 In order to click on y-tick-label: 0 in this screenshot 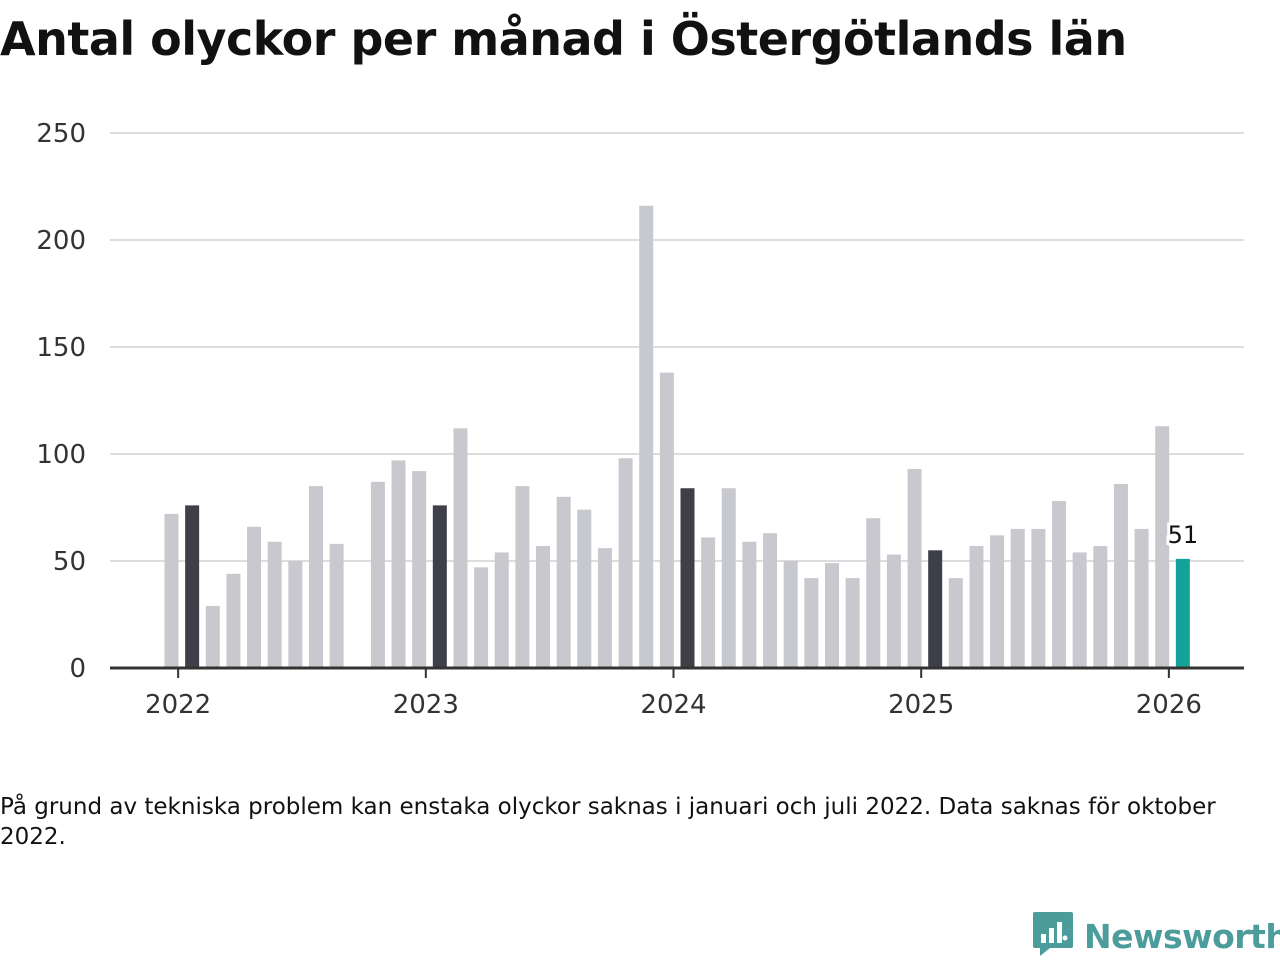, I will do `click(77, 669)`.